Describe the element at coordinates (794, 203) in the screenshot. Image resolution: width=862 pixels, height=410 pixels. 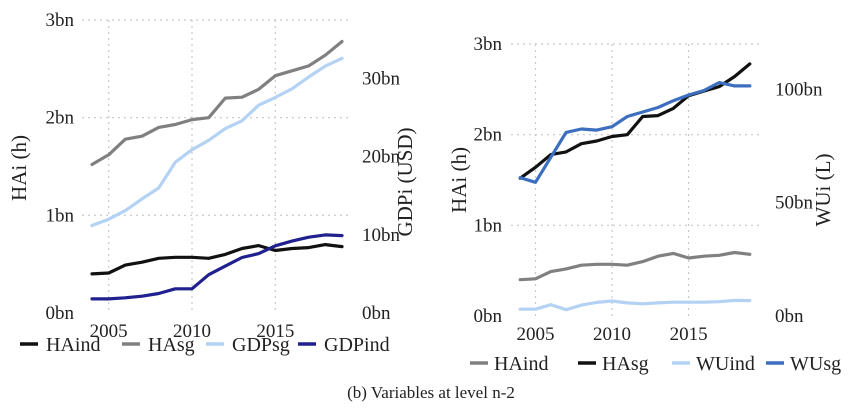
I see `y2-tick-label: 50bn` at that location.